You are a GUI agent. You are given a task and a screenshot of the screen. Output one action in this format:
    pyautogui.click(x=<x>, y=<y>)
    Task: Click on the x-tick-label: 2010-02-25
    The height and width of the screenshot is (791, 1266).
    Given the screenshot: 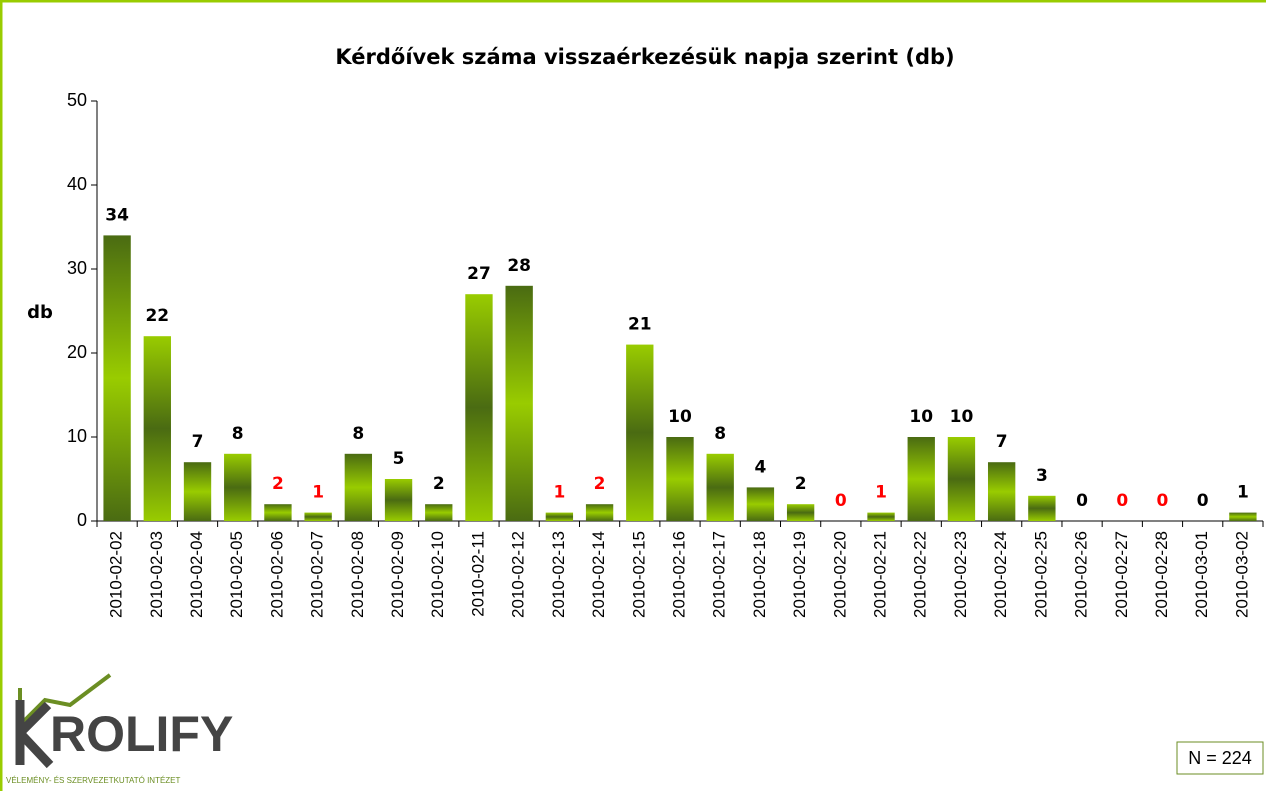 What is the action you would take?
    pyautogui.click(x=1040, y=574)
    